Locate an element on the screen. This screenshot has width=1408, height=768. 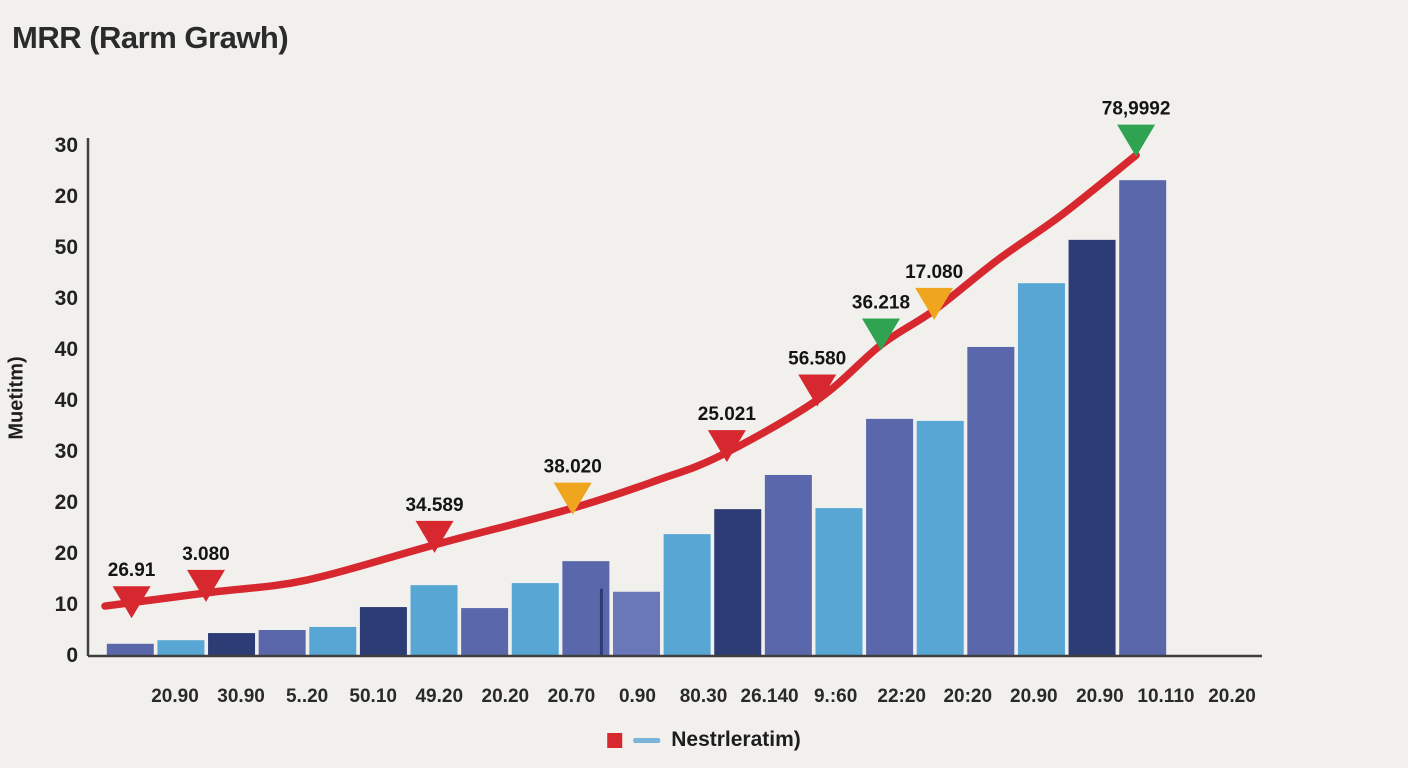
legend-label: Nestrleratim) is located at coordinates (736, 739).